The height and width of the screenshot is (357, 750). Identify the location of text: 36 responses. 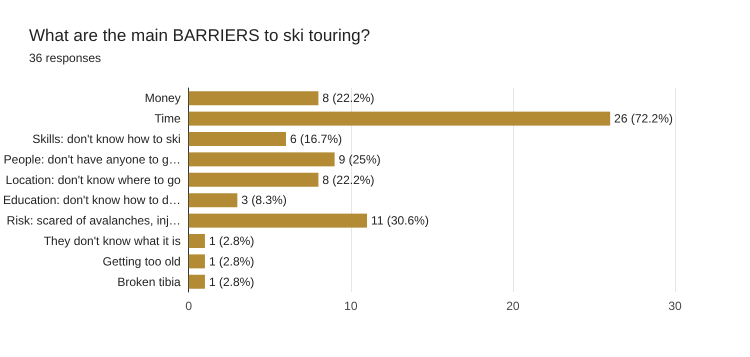
(65, 58).